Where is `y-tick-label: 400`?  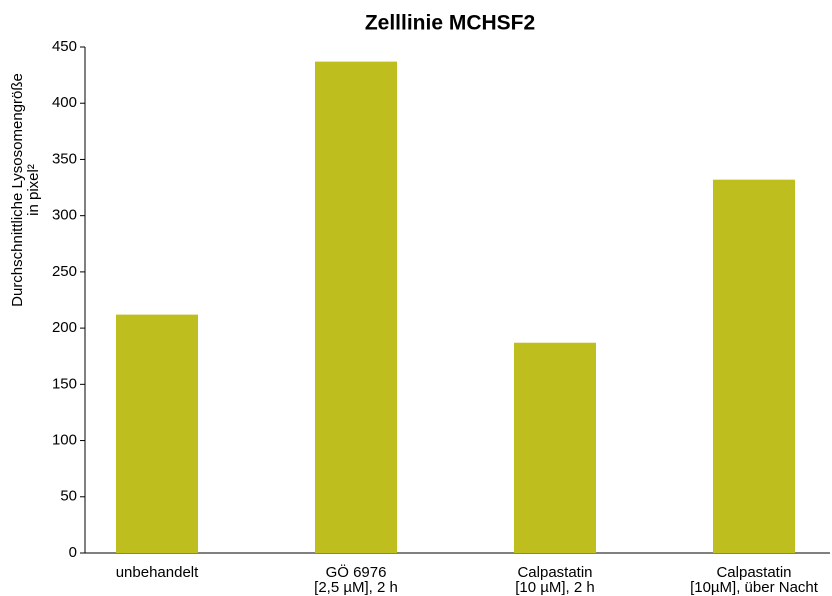
y-tick-label: 400 is located at coordinates (64, 102).